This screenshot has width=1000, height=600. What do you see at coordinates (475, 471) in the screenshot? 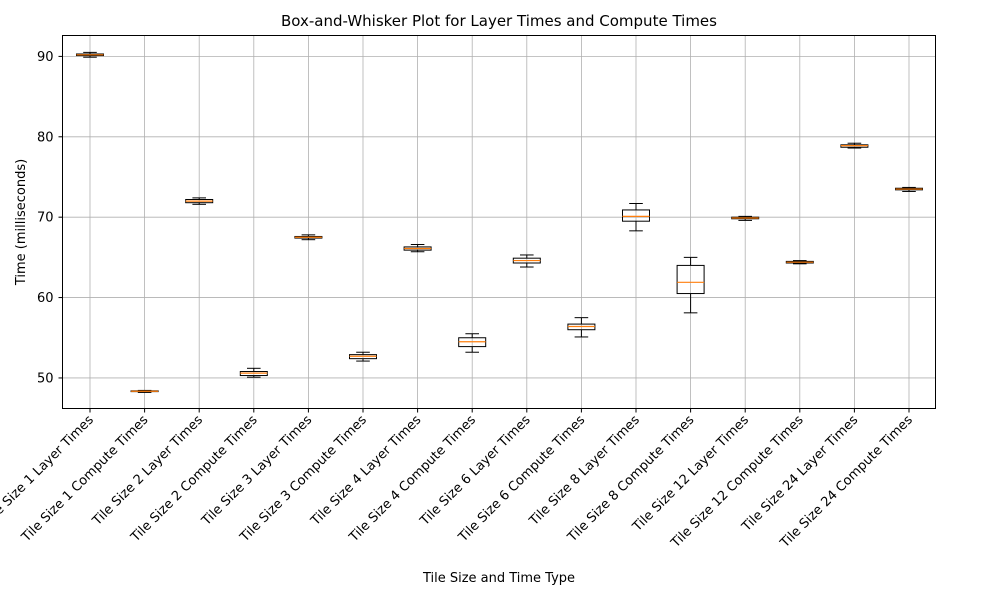
I see `x-tick-label: Tile Size 6 Layer Times` at bounding box center [475, 471].